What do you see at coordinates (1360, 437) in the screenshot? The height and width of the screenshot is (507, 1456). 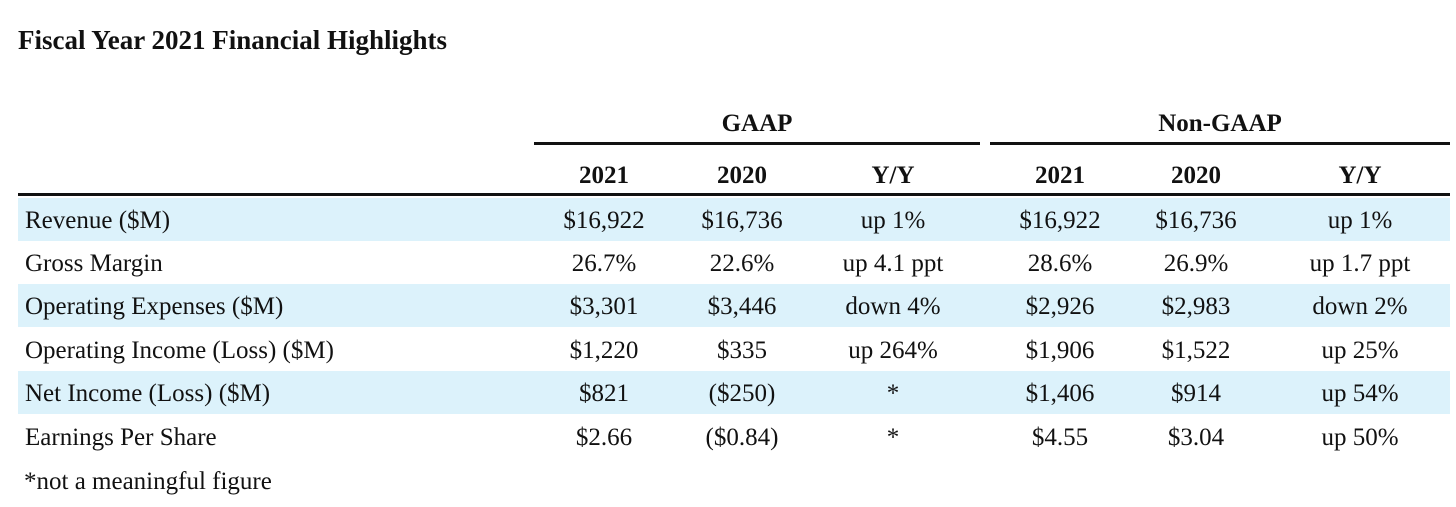 I see `table-cell: up 50%` at bounding box center [1360, 437].